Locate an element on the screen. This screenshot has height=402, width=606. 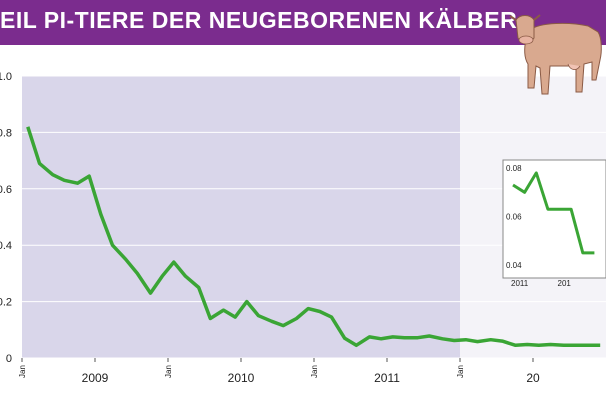
inset-y-tick-label: 0.08 is located at coordinates (514, 168).